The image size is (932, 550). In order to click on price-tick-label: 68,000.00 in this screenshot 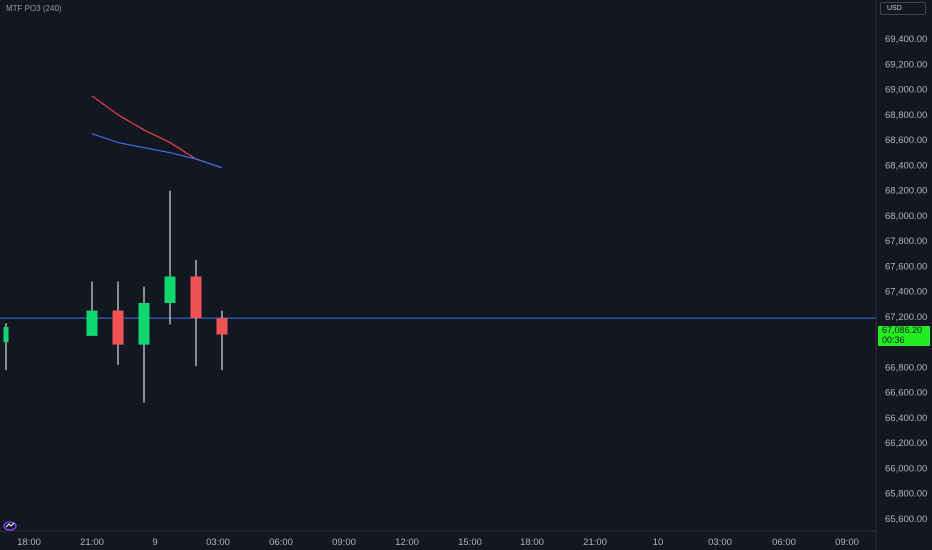, I will do `click(906, 216)`.